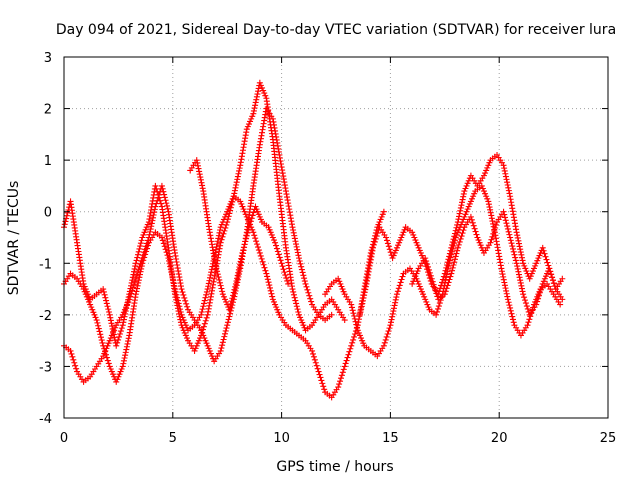 This screenshot has height=480, width=640. I want to click on y-tick-label: -3, so click(45, 367).